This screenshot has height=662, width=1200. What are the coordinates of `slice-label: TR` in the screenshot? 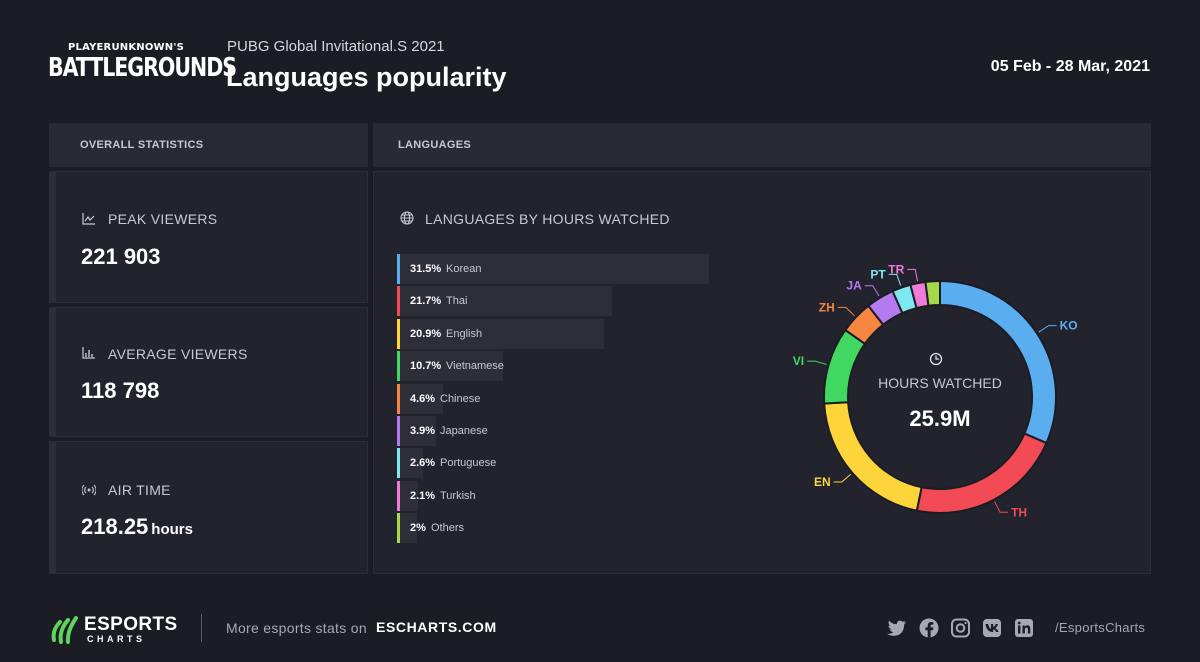 It's located at (896, 269).